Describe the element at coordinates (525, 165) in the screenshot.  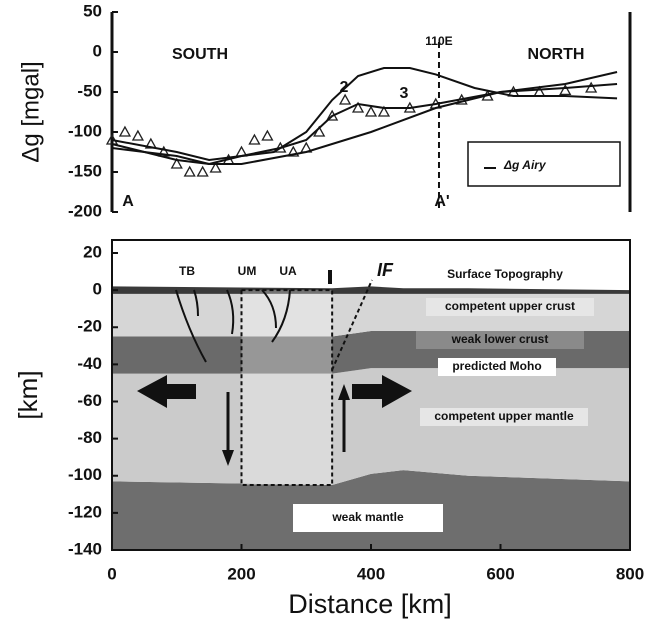
I see `legend-label: Δg Airy` at that location.